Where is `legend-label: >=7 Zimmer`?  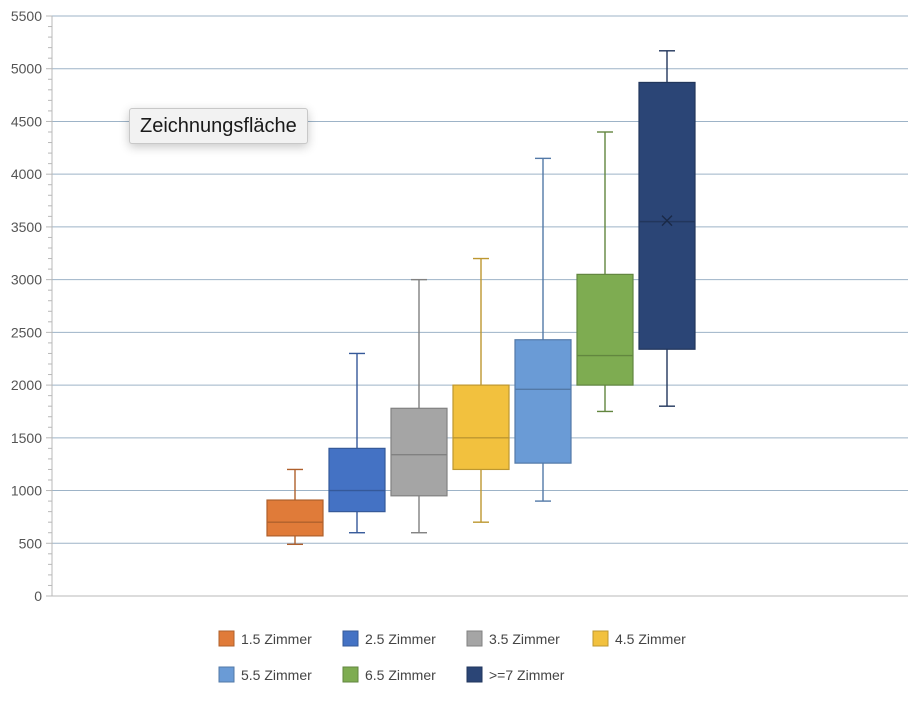
legend-label: >=7 Zimmer is located at coordinates (527, 675).